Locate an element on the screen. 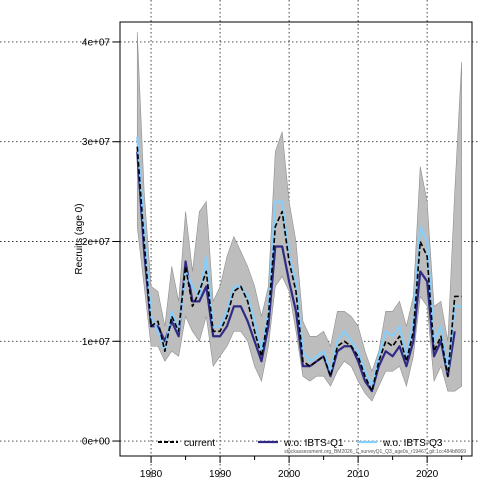 The width and height of the screenshot is (480, 480). legend: current w.o. IBTS-Q1 w.o. IBTS-Q3 is located at coordinates (300, 443).